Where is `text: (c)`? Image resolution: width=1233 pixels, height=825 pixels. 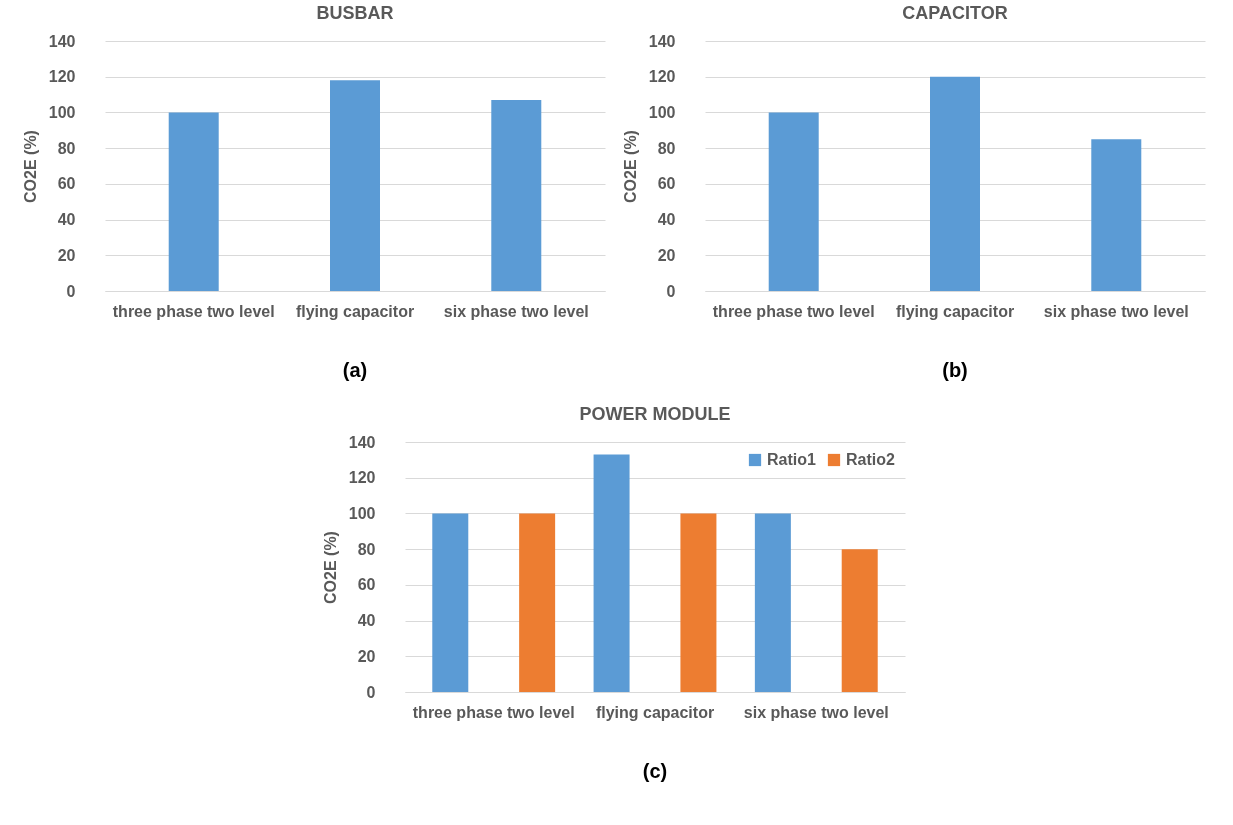
text: (c) is located at coordinates (654, 771).